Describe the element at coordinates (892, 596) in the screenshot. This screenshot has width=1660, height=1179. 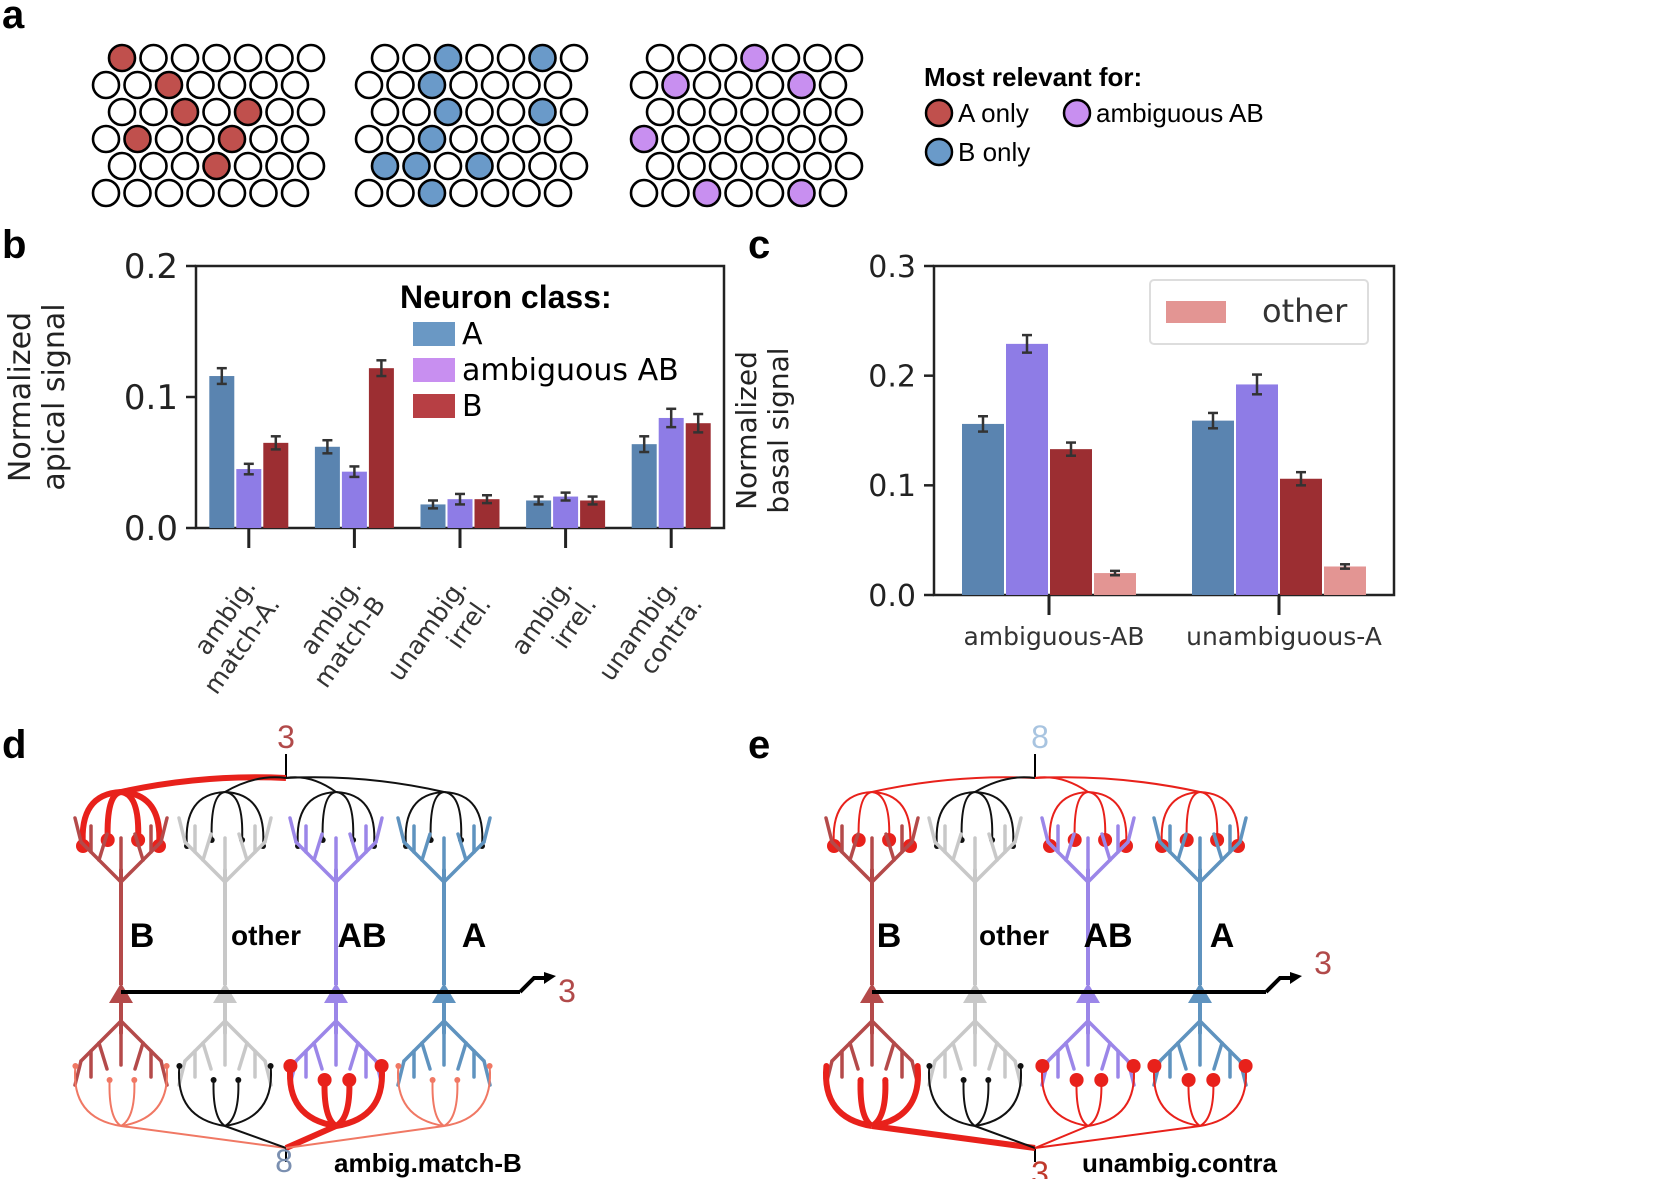
I see `y-tick-label: 0.0` at that location.